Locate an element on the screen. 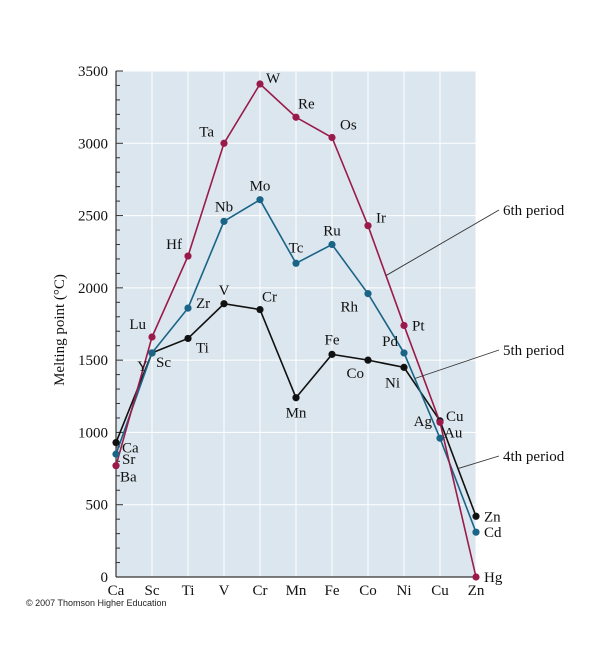  x-tick-label: Ca is located at coordinates (116, 591).